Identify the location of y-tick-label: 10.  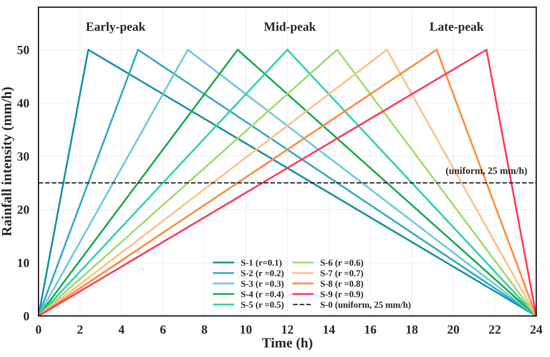
(23, 263).